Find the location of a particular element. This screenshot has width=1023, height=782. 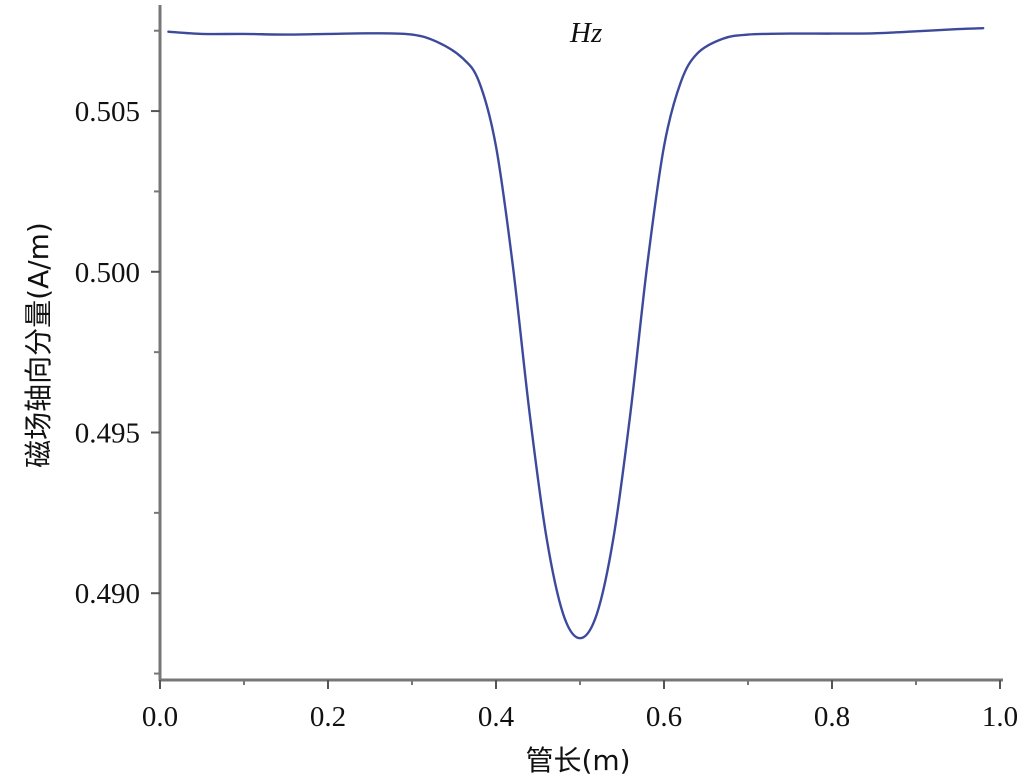

x-tick-label: 0.6 is located at coordinates (664, 717).